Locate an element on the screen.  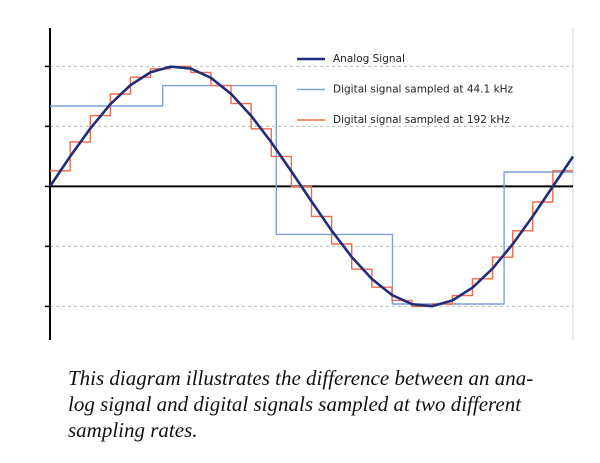
legend-label: Digital signal sampled at 44.1 kHz is located at coordinates (423, 90).